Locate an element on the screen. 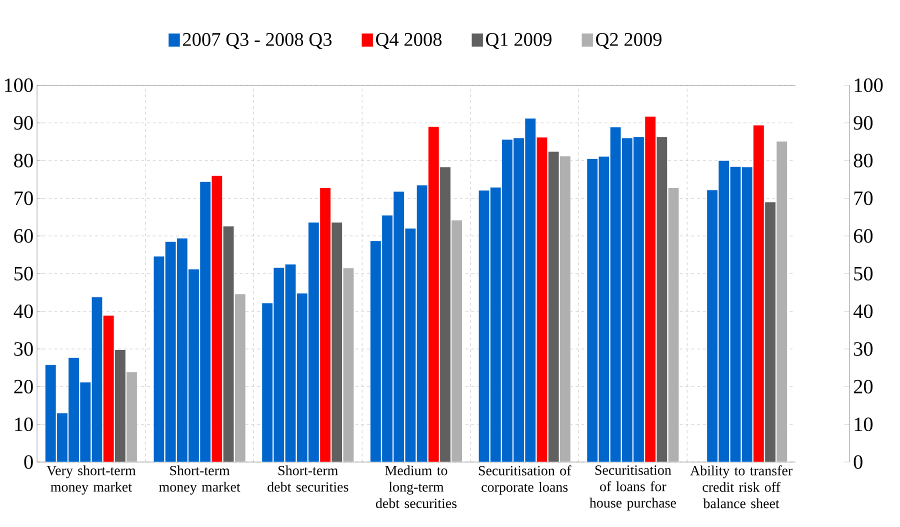  x-tick-label: Ability to transfer credit risk off balance sheet is located at coordinates (741, 486).